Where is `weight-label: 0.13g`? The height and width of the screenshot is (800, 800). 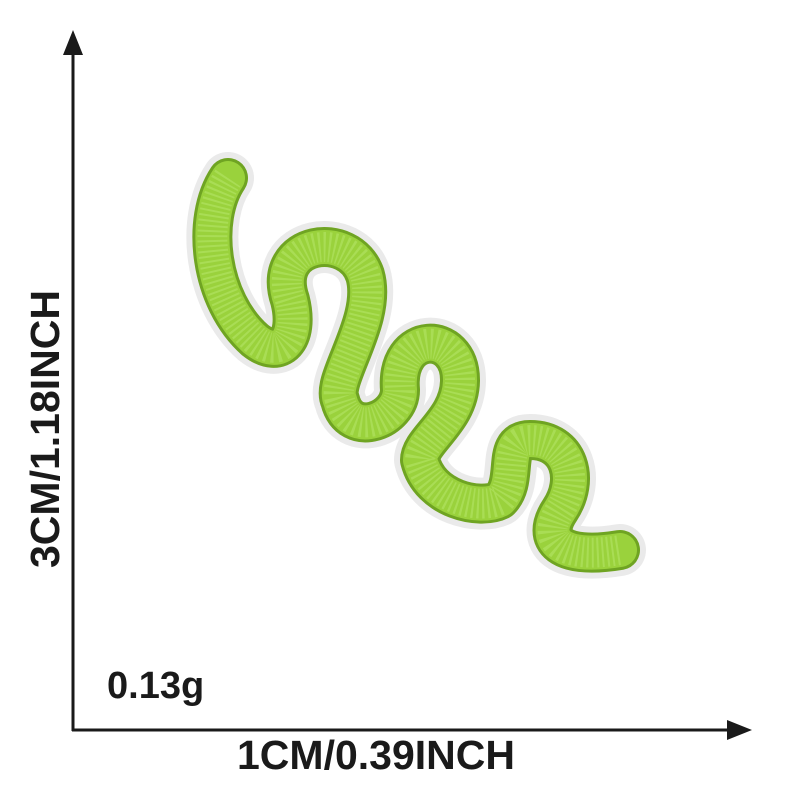 weight-label: 0.13g is located at coordinates (156, 686).